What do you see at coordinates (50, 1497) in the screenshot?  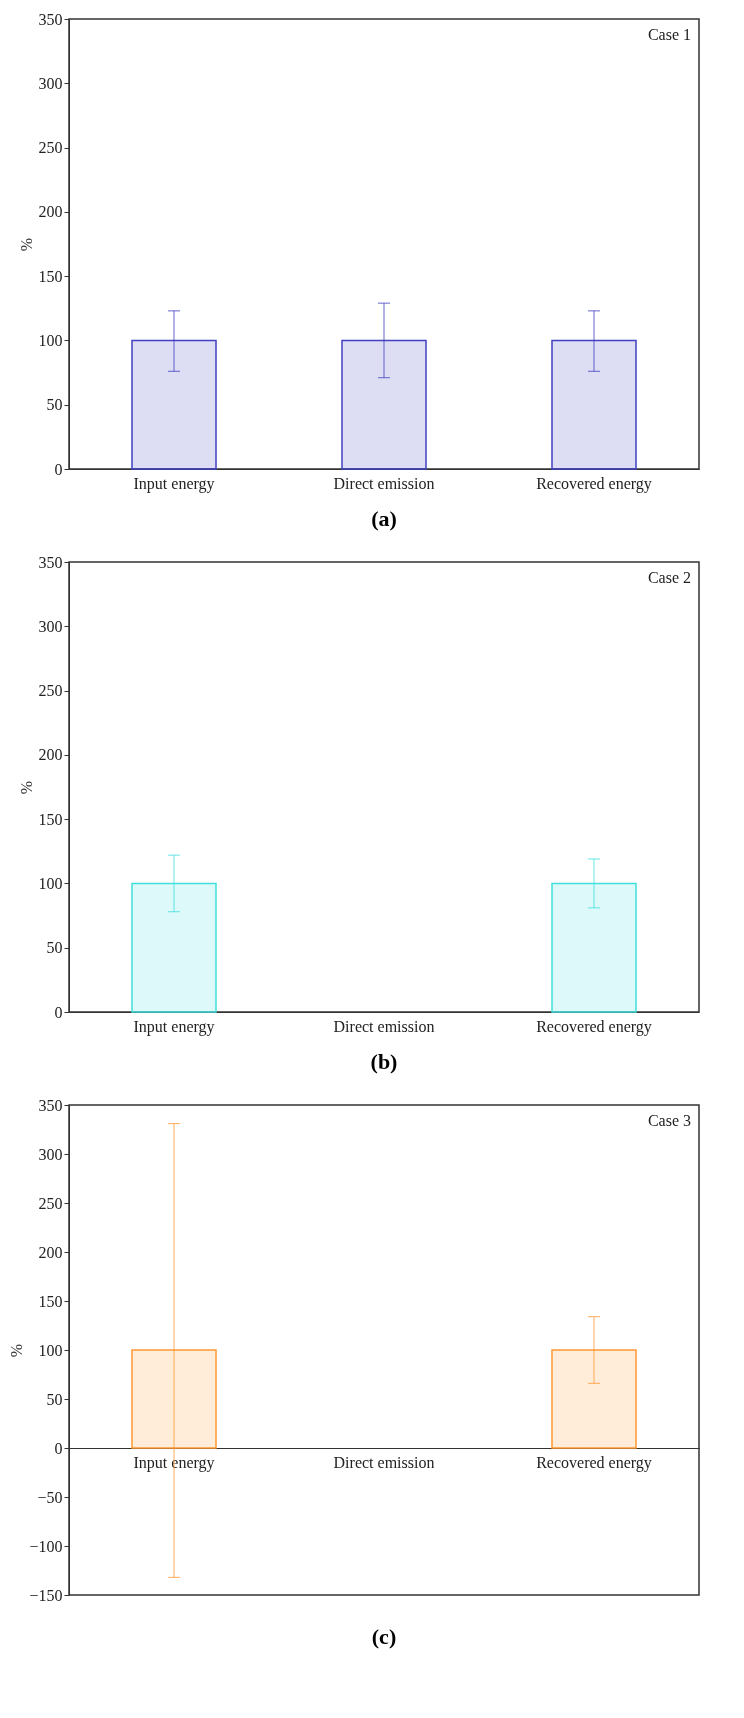 I see `y-tick-label: −50` at bounding box center [50, 1497].